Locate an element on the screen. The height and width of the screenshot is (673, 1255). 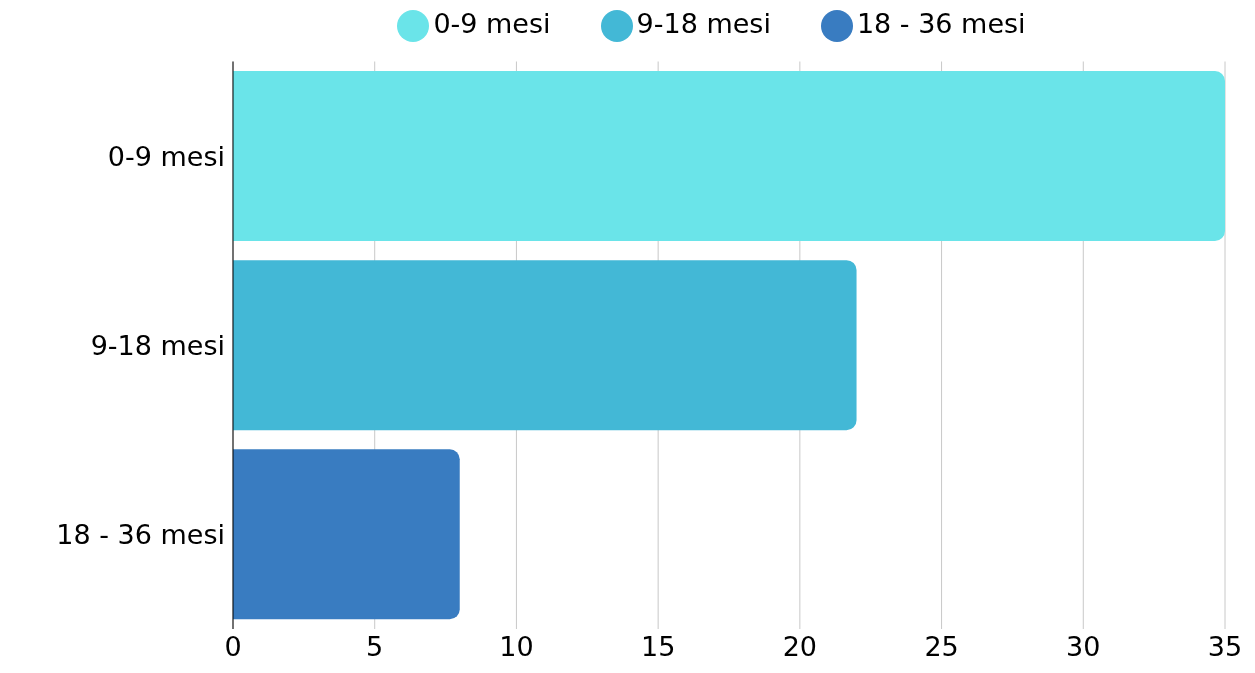
legend-label: 0-9 mesi is located at coordinates (492, 23).